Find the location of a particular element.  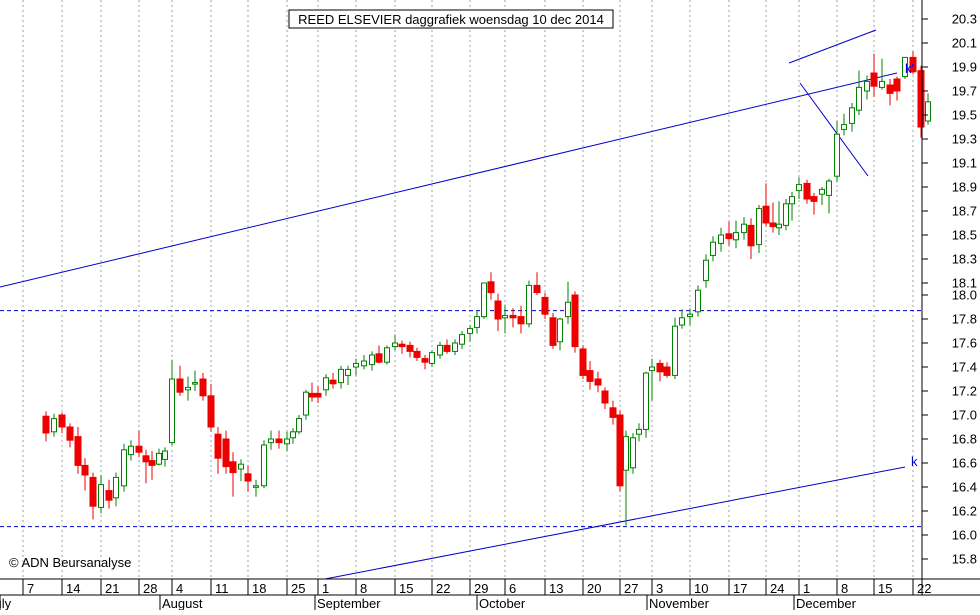

x-tick-label: 24 is located at coordinates (777, 588).